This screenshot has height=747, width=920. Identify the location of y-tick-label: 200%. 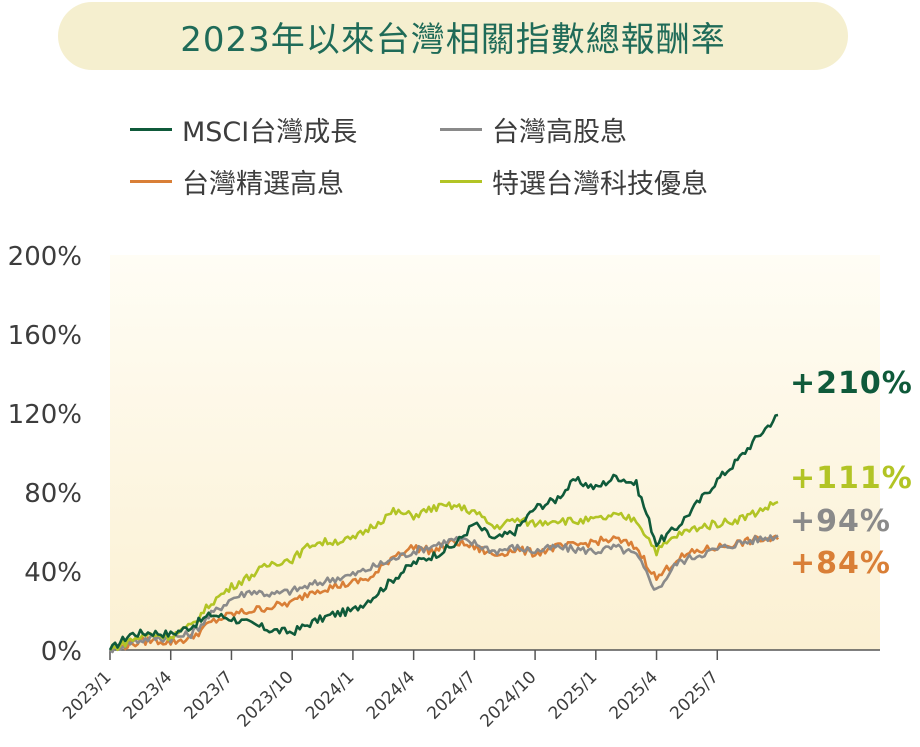
(45, 257).